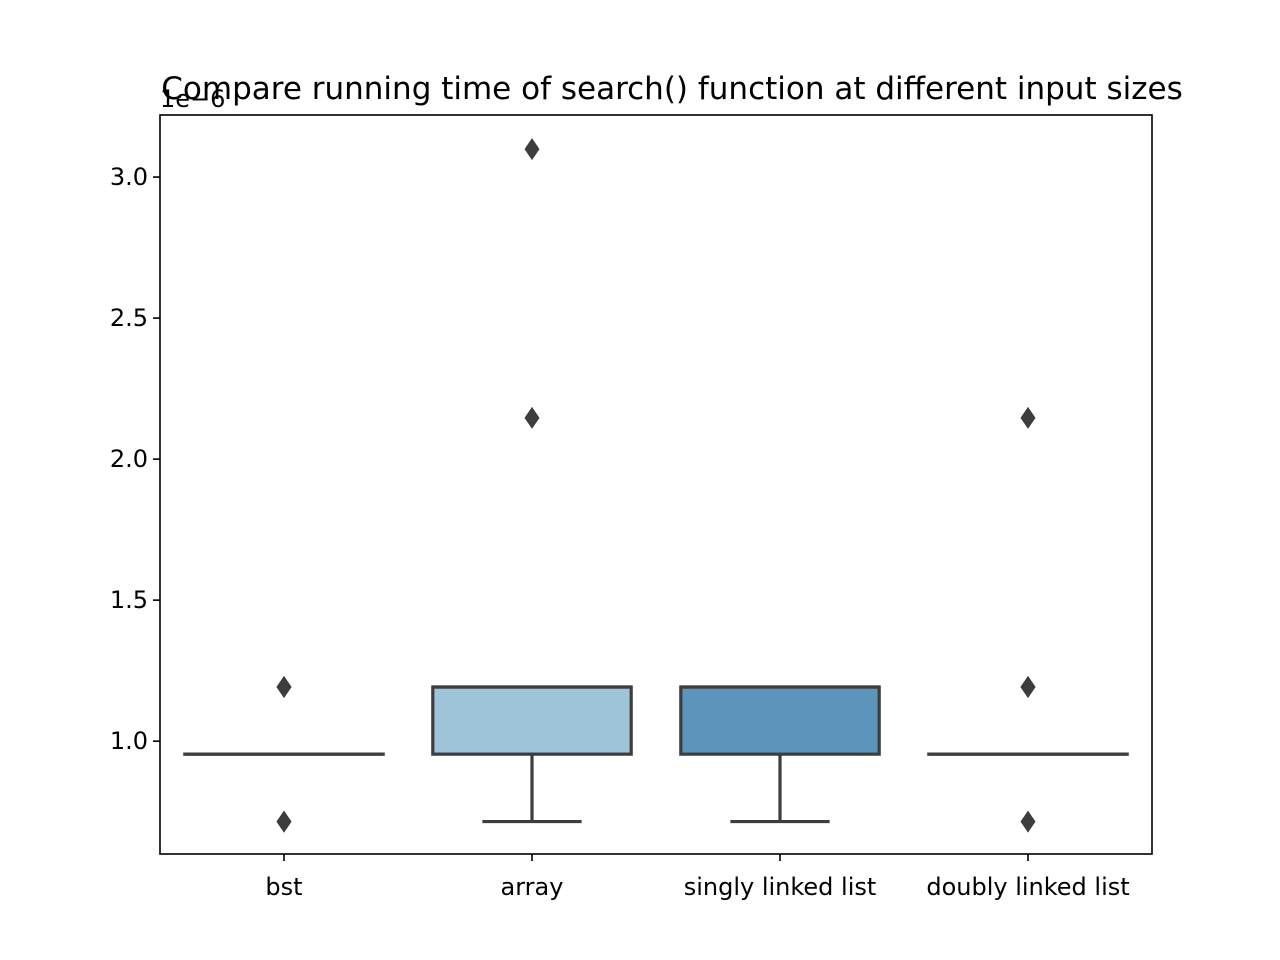  What do you see at coordinates (780, 887) in the screenshot?
I see `x-tick-label: singly linked list` at bounding box center [780, 887].